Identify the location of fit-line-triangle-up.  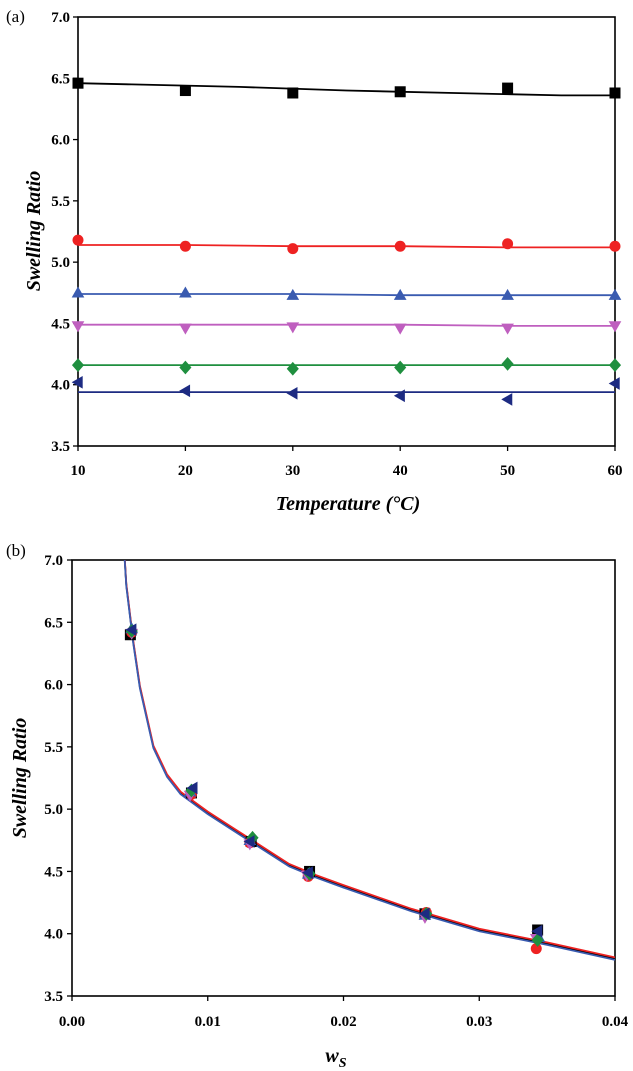
(346, 295).